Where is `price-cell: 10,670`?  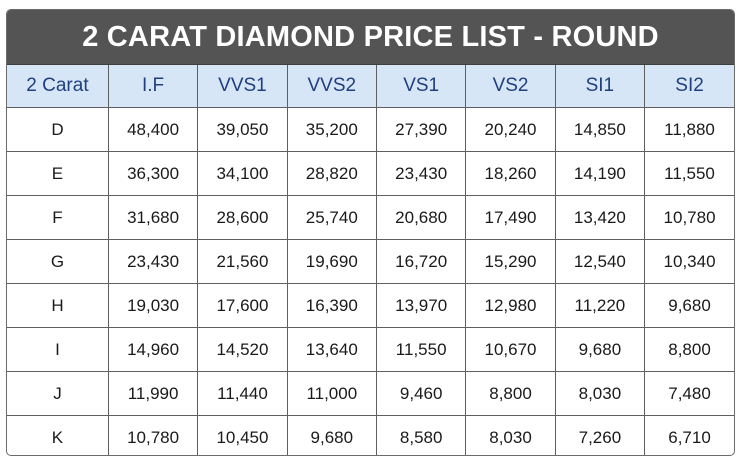 price-cell: 10,670 is located at coordinates (510, 349).